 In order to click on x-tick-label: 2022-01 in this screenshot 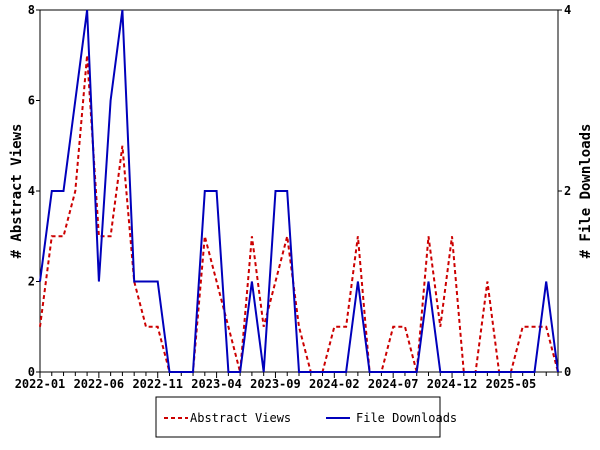, I will do `click(40, 384)`.